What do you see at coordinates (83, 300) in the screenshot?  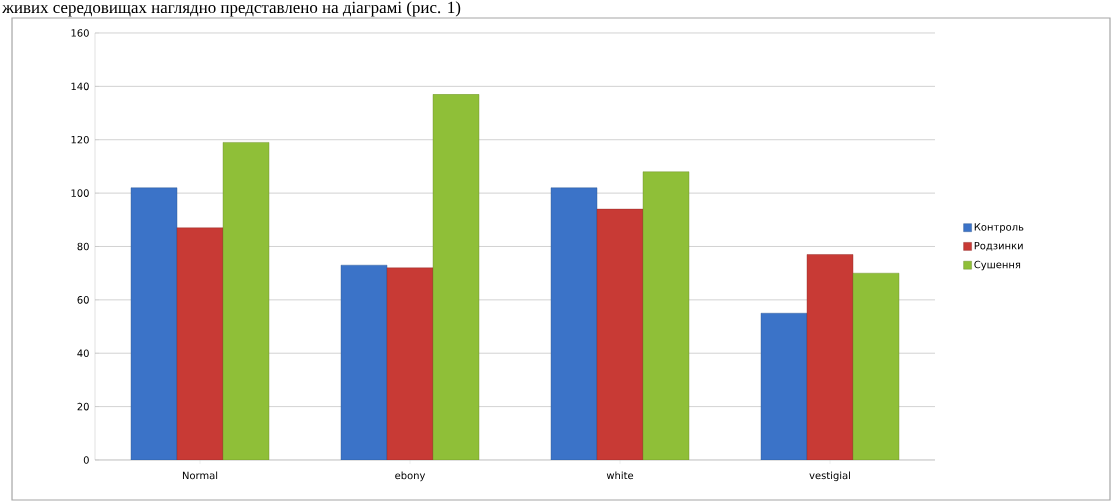 I see `y-tick-label: 60` at bounding box center [83, 300].